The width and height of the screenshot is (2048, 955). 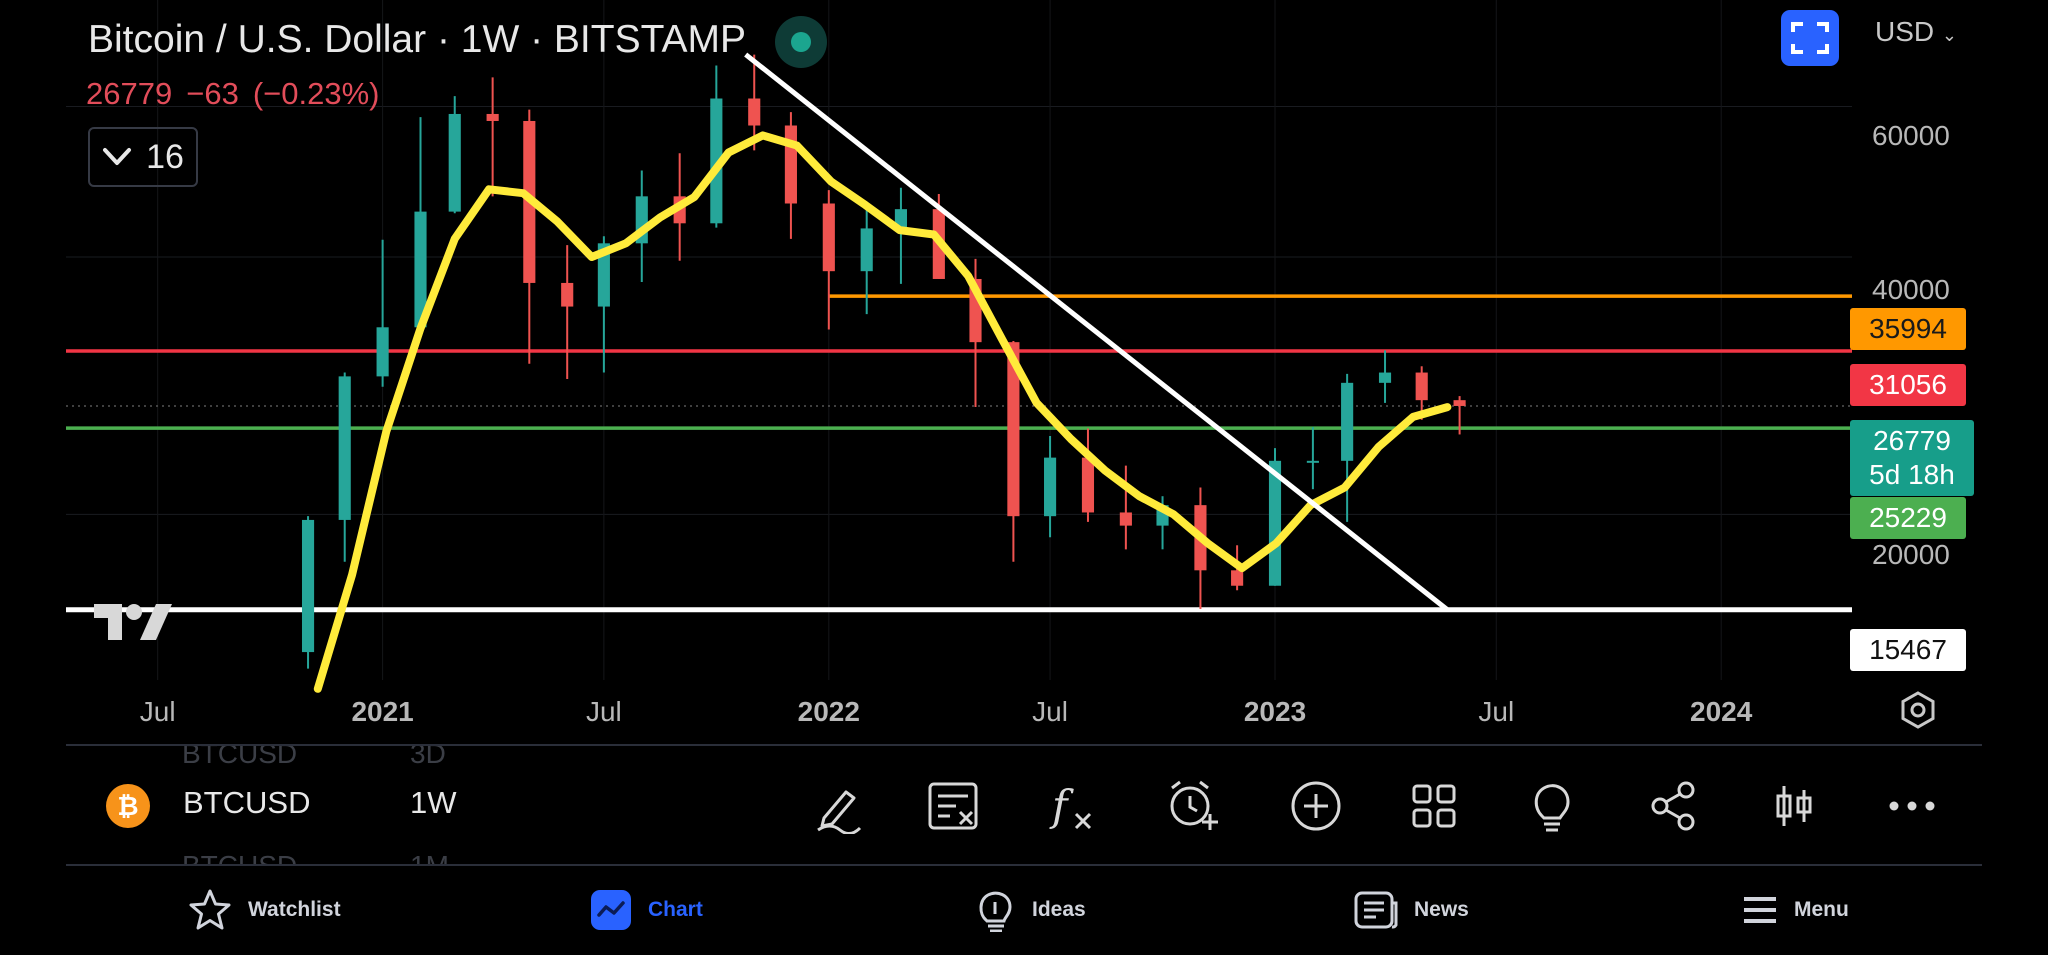 What do you see at coordinates (1794, 806) in the screenshot?
I see `chart-type-icon` at bounding box center [1794, 806].